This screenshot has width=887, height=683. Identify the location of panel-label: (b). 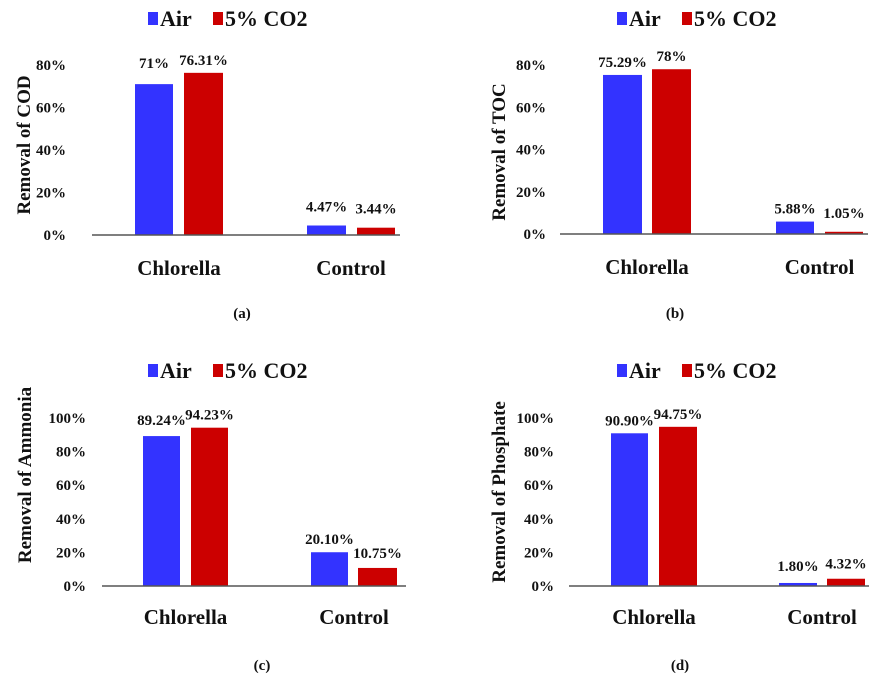
(675, 314).